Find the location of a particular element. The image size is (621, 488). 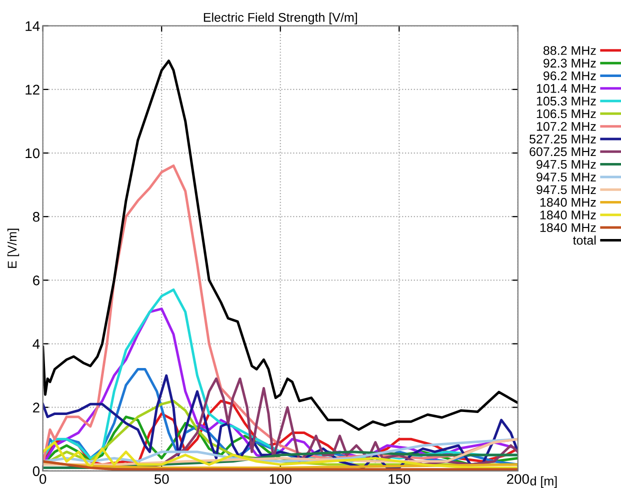

x-axis-title: d [m] is located at coordinates (543, 482).